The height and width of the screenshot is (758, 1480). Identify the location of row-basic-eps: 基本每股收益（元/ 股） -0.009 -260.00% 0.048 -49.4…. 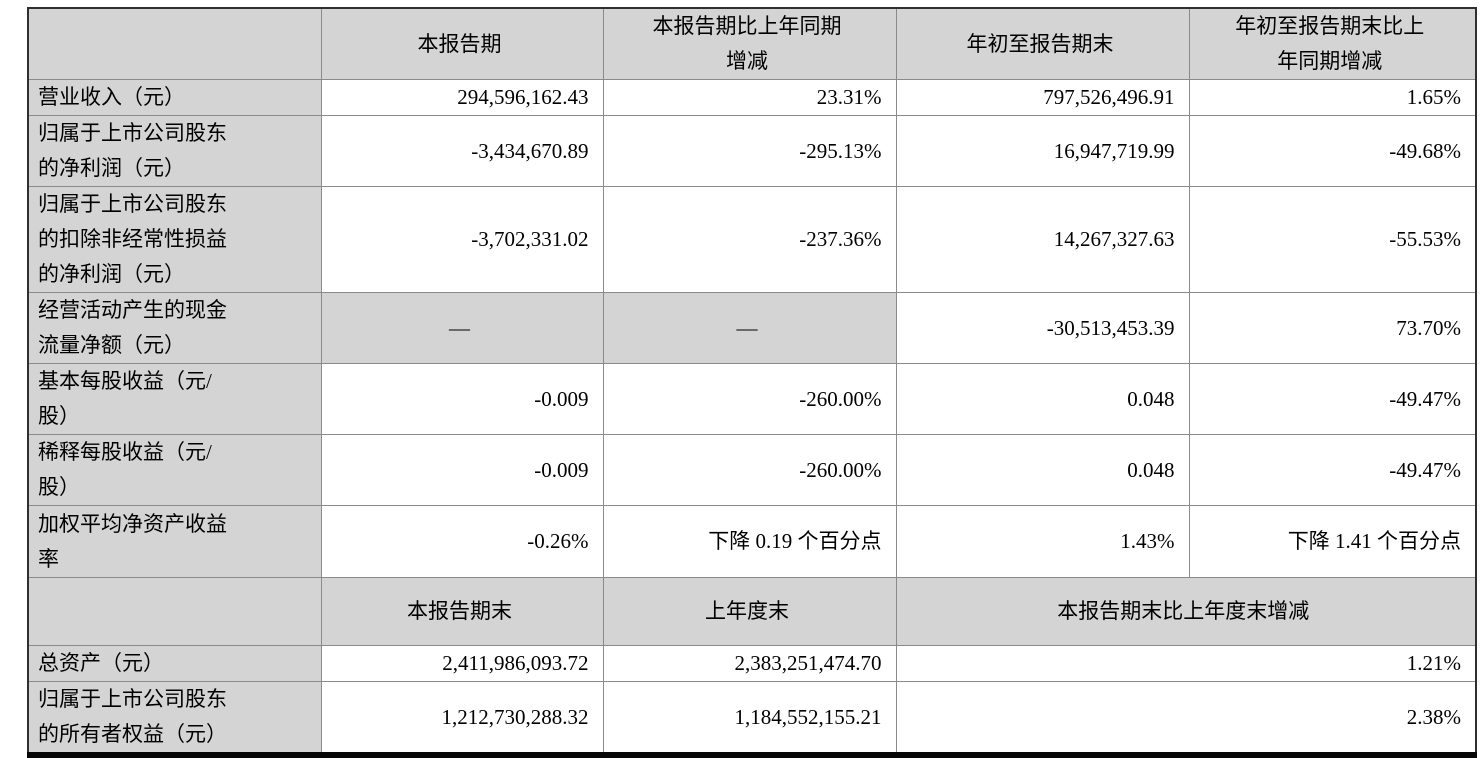
(752, 399).